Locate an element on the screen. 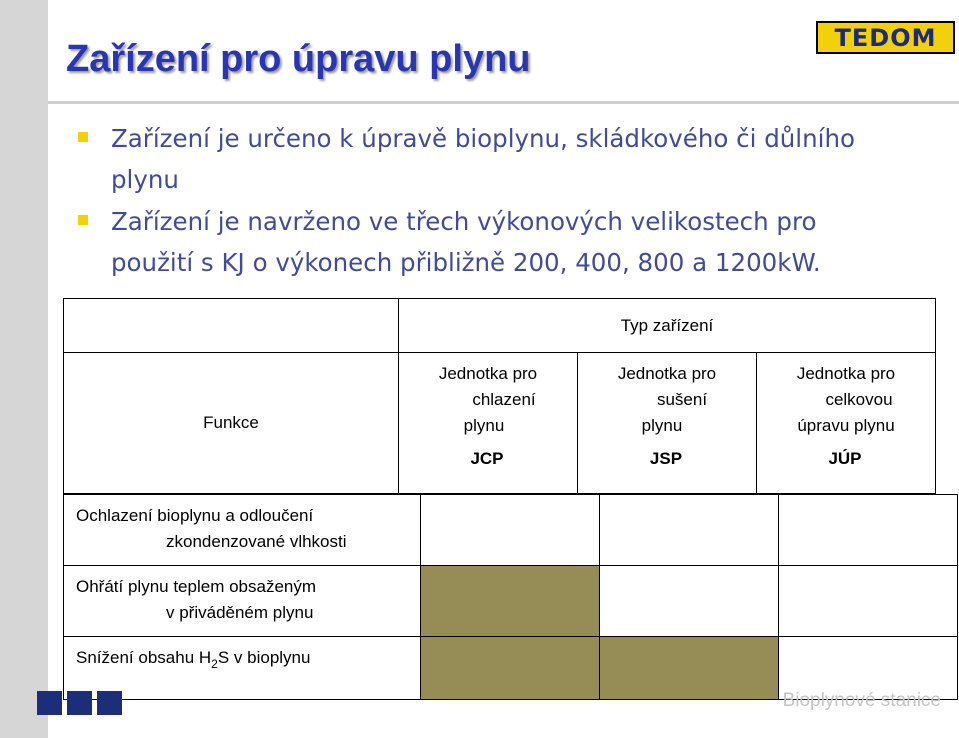 The image size is (959, 738). function-cell: Snížení obsahu H2S v bioplynu is located at coordinates (242, 668).